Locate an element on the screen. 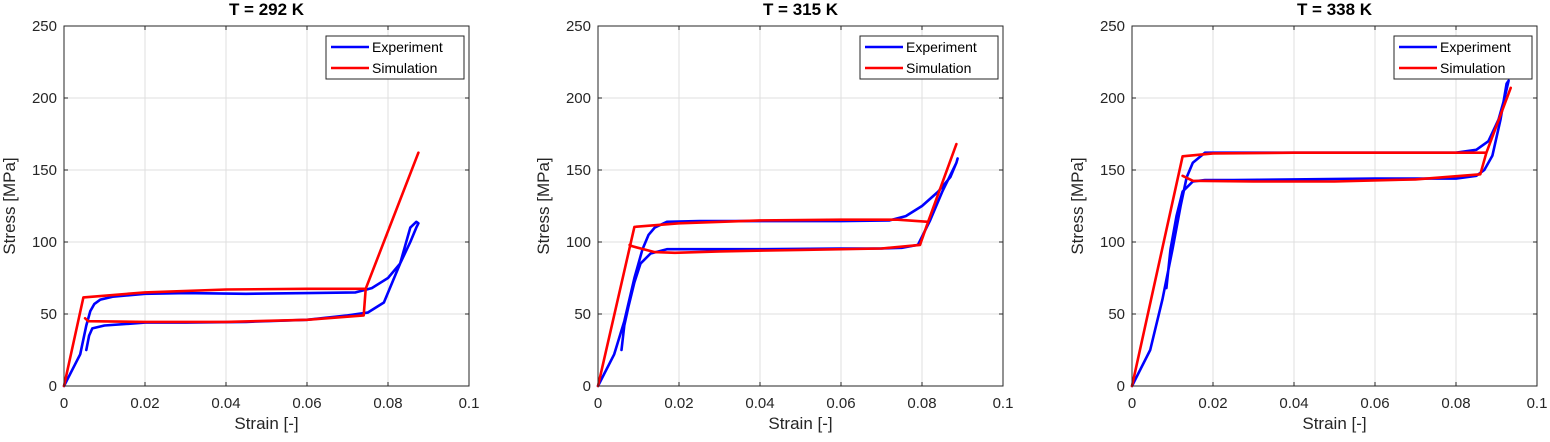  chart-title: T = 315 K is located at coordinates (801, 9).